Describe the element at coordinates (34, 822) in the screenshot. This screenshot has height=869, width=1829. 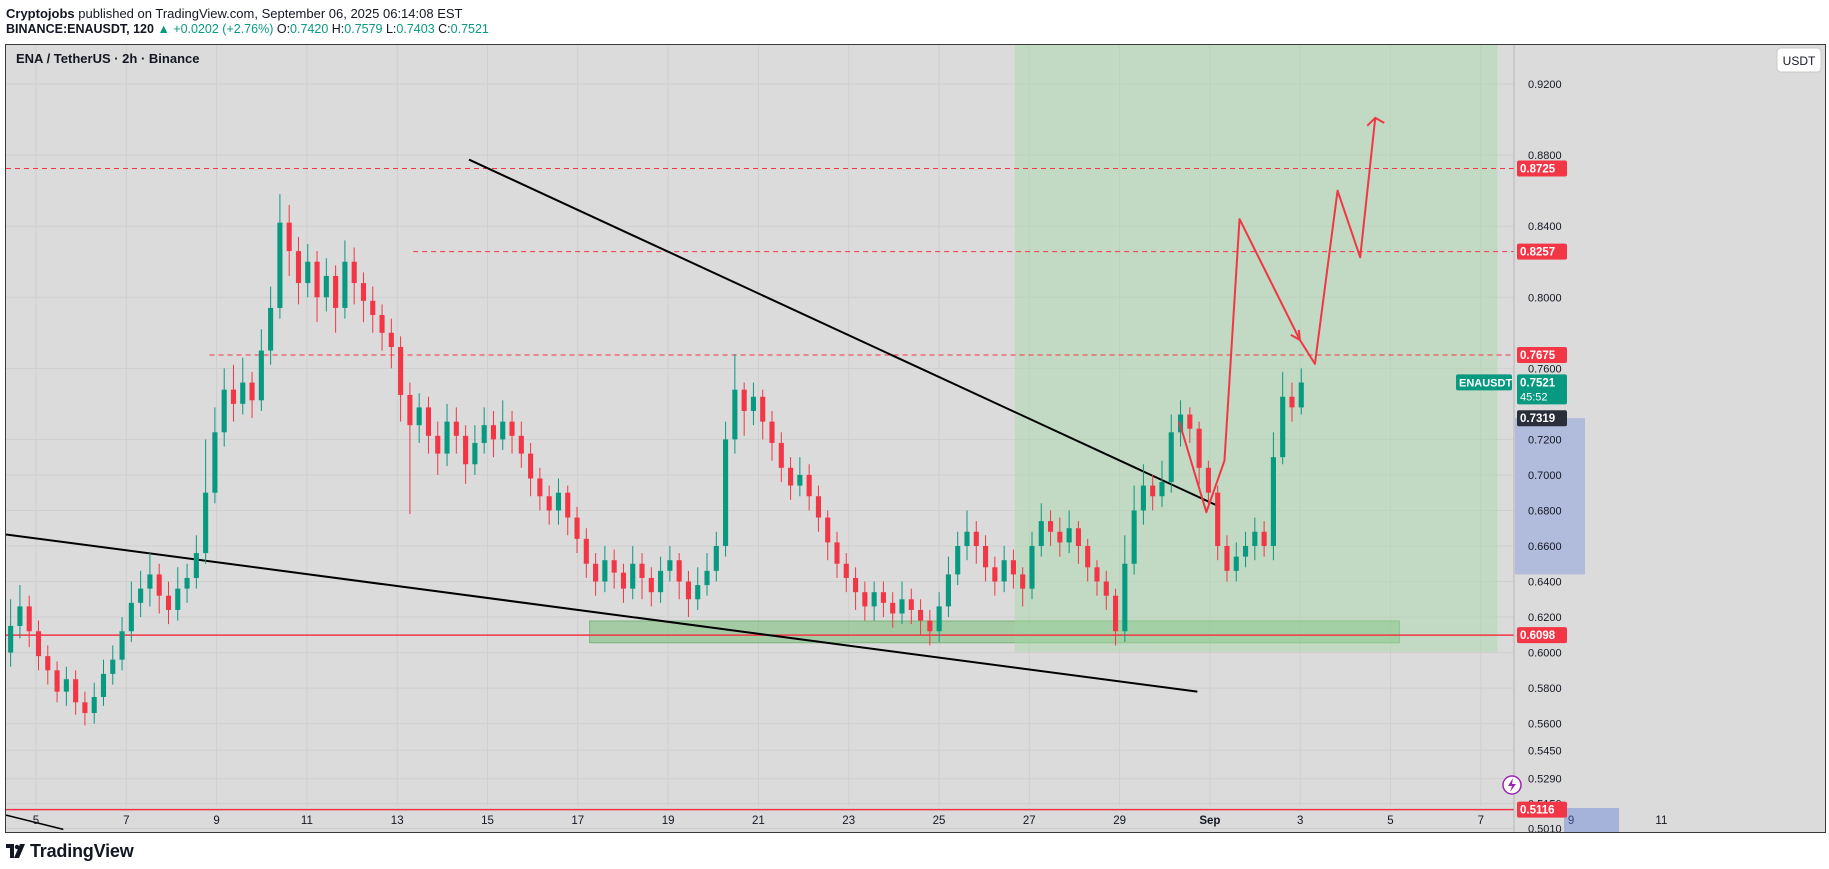
I see `bottom-trendline-fragment` at that location.